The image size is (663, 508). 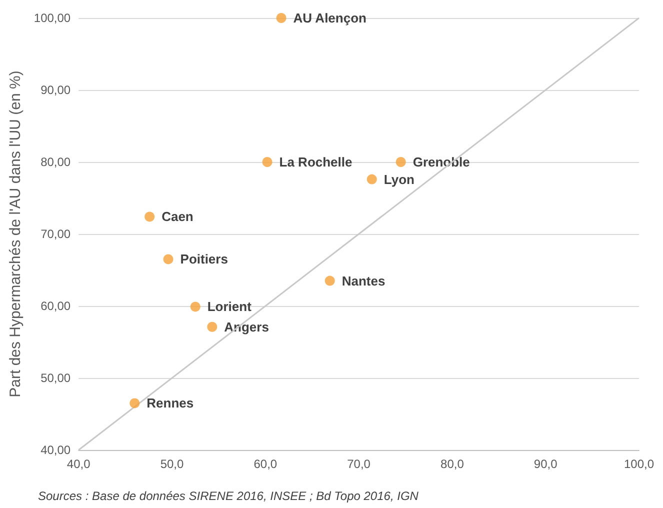 I want to click on annotation: Lyon, so click(x=399, y=179).